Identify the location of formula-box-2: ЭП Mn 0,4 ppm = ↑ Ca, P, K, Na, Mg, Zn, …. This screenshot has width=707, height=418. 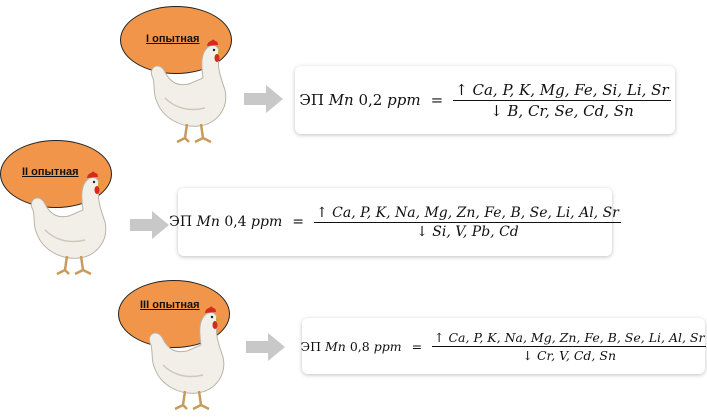
(395, 222).